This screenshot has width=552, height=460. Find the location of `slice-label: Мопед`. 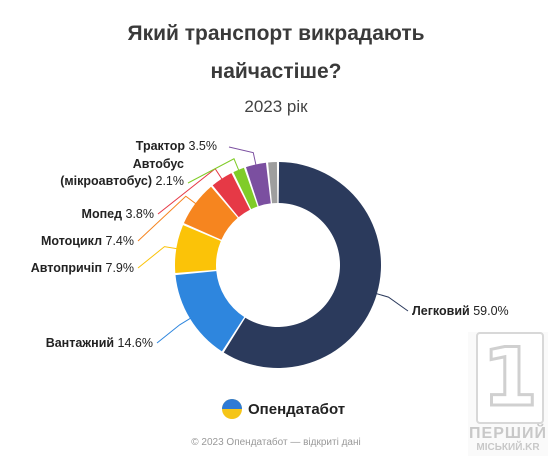

slice-label: Мопед is located at coordinates (102, 214).